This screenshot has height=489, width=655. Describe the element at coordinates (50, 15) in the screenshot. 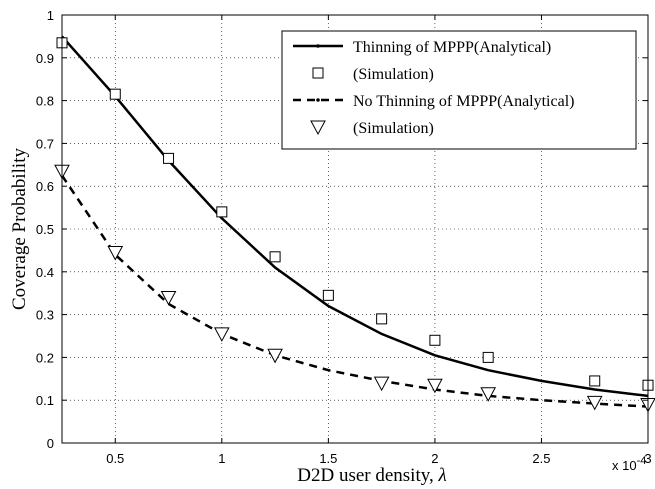

I see `y-tick-label: 1` at that location.